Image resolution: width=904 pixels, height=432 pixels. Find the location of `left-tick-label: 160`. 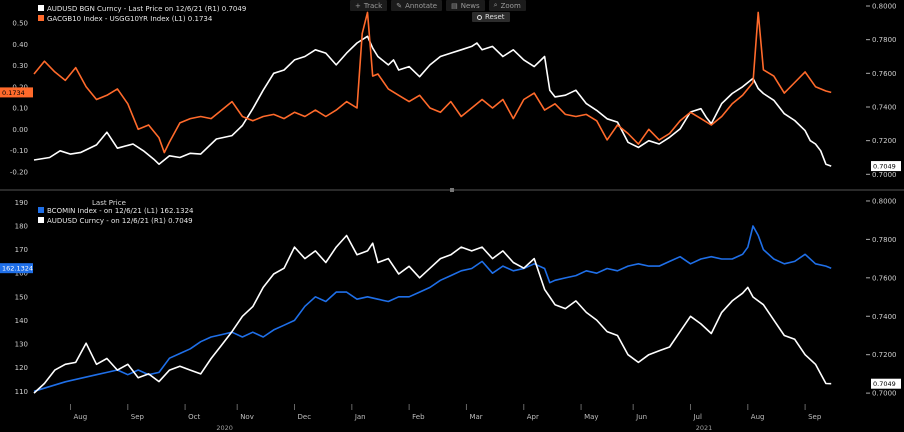

left-tick-label: 160 is located at coordinates (21, 274).